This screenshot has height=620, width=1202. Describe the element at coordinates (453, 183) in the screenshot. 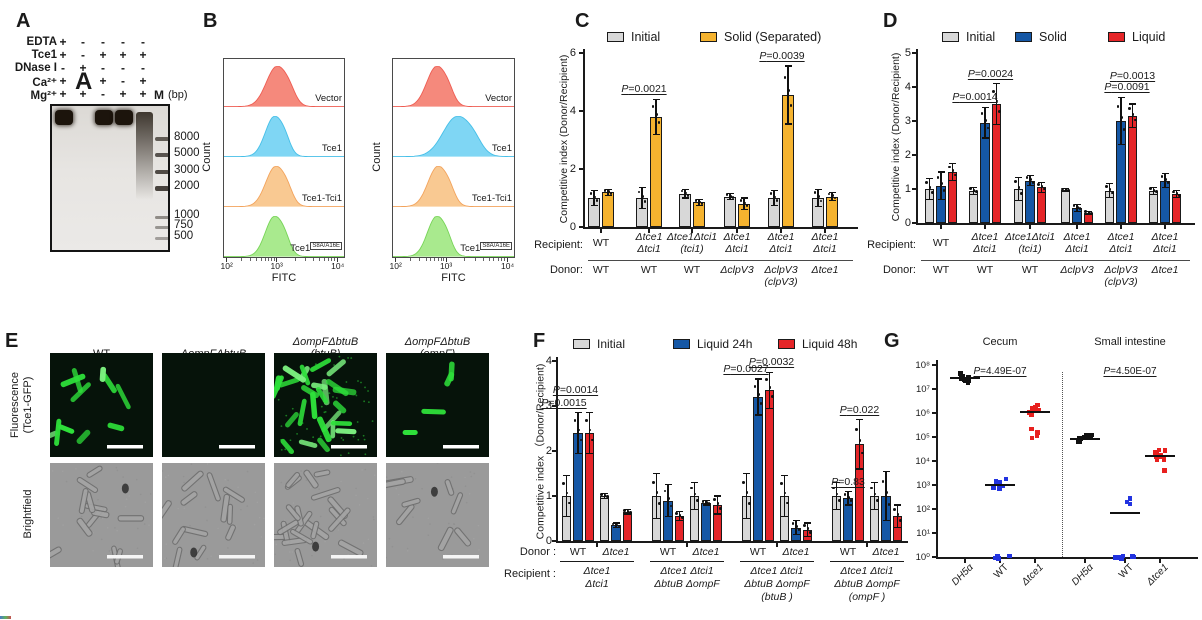

I see `flow-histogram` at that location.